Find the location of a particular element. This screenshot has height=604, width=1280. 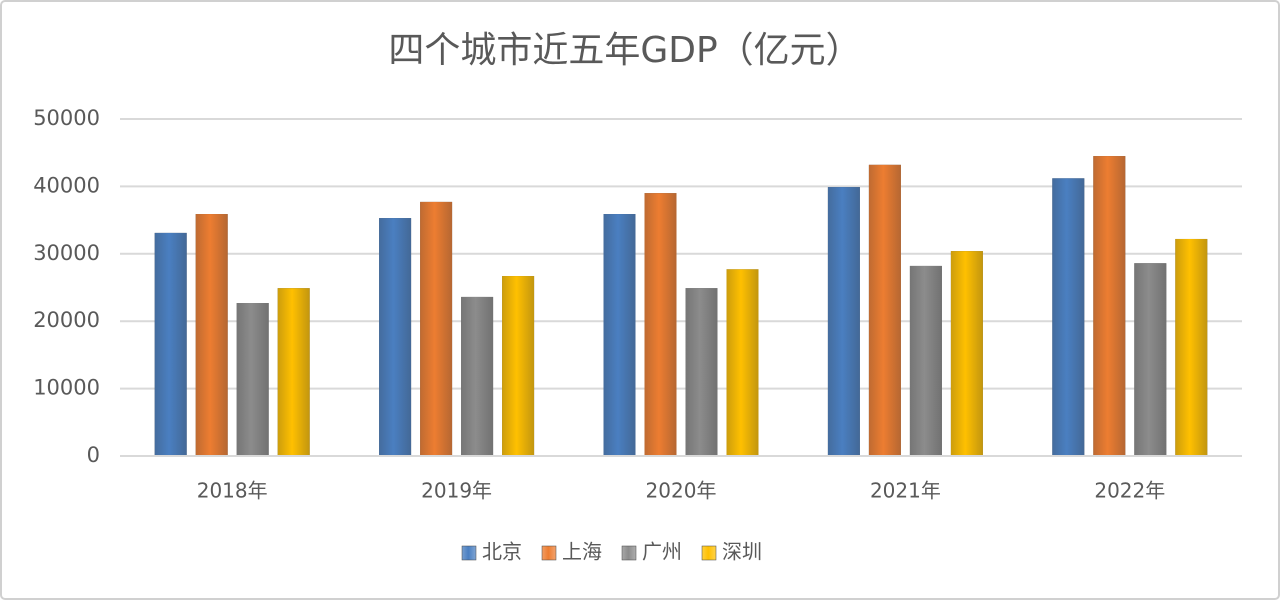

chart-title: 四个城市近五年GDP（亿元） is located at coordinates (624, 50).